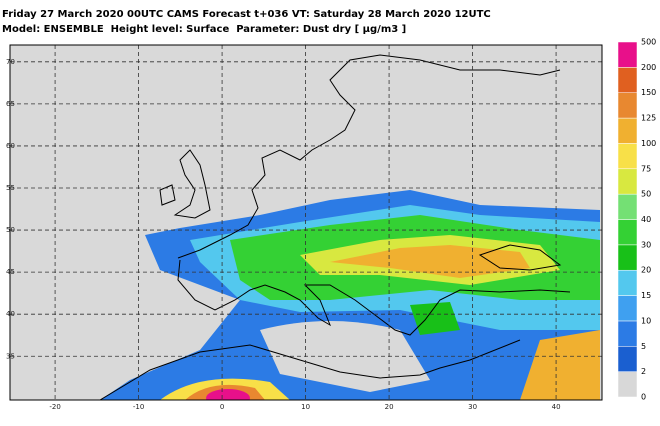 This screenshot has height=426, width=660. I want to click on colorbar-label: 2, so click(643, 371).